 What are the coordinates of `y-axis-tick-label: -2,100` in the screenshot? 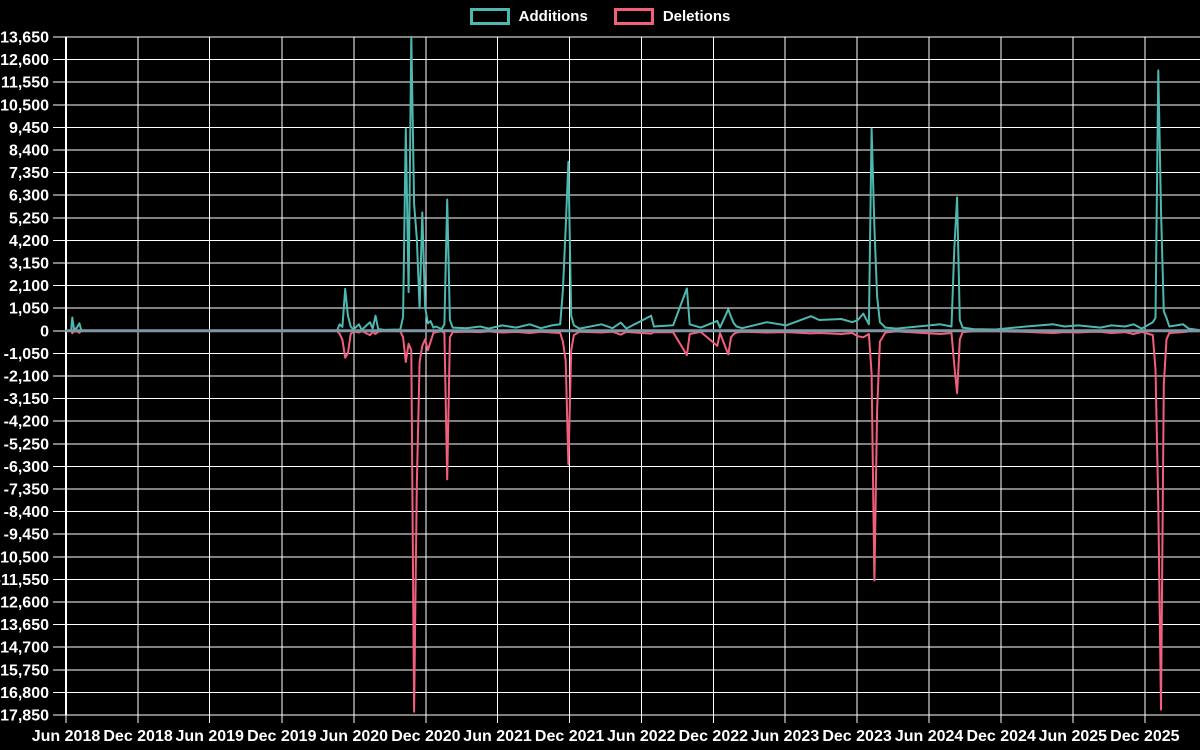 It's located at (26, 377).